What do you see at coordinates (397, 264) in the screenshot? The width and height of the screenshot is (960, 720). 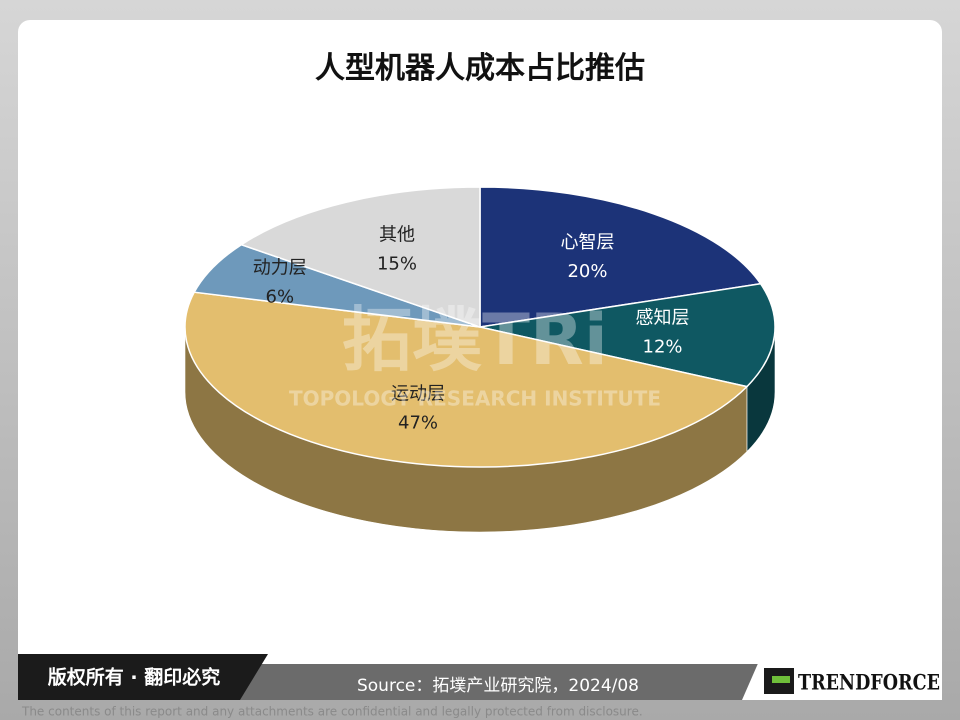 I see `value-label: 15%` at bounding box center [397, 264].